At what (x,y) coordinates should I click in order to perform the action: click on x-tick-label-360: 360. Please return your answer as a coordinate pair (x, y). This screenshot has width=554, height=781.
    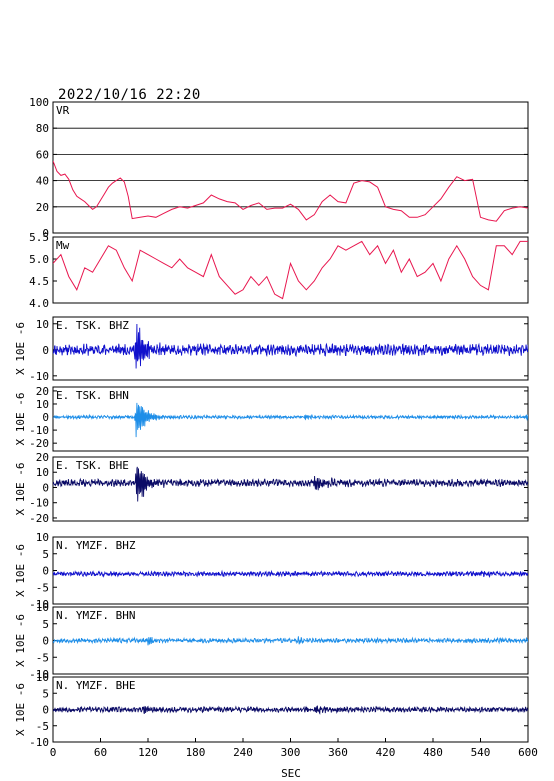
    Looking at the image, I should click on (338, 752).